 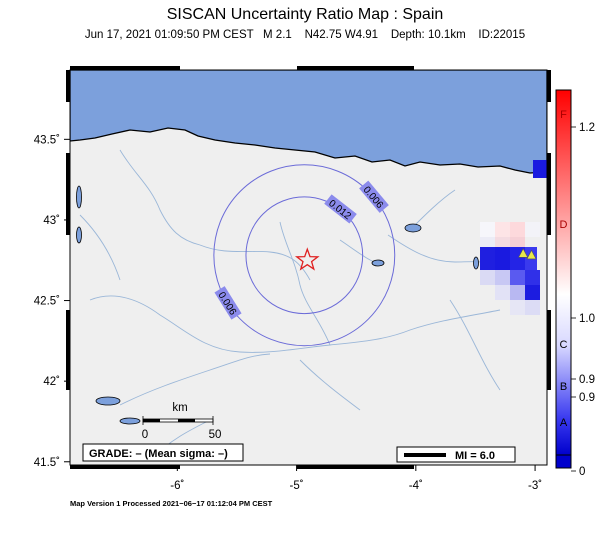 What do you see at coordinates (587, 128) in the screenshot?
I see `colorbar-label: 1.2` at bounding box center [587, 128].